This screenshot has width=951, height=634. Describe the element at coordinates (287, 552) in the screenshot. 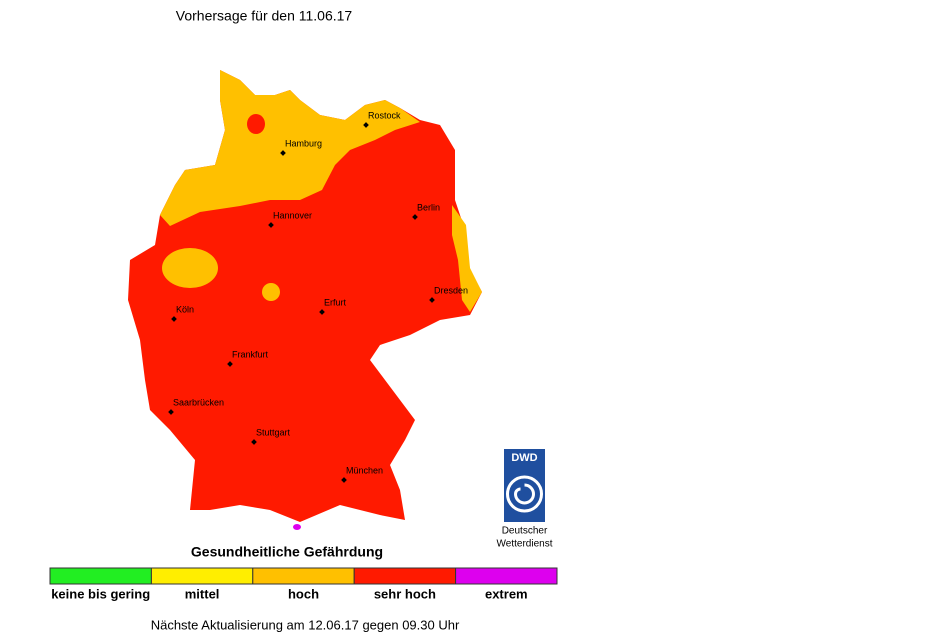

I see `legend-title: Gesundheitliche Gefährdung` at that location.